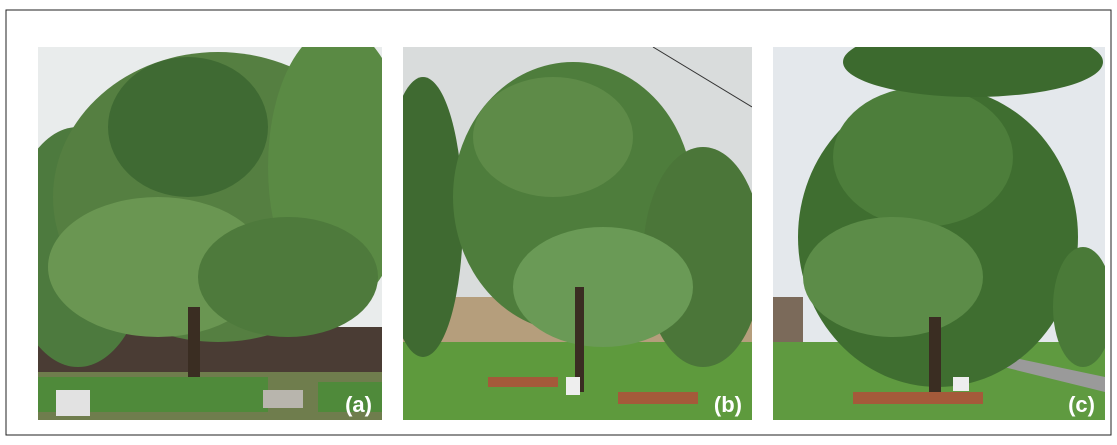 The image size is (1117, 445). I want to click on panel-label: (a), so click(358, 404).